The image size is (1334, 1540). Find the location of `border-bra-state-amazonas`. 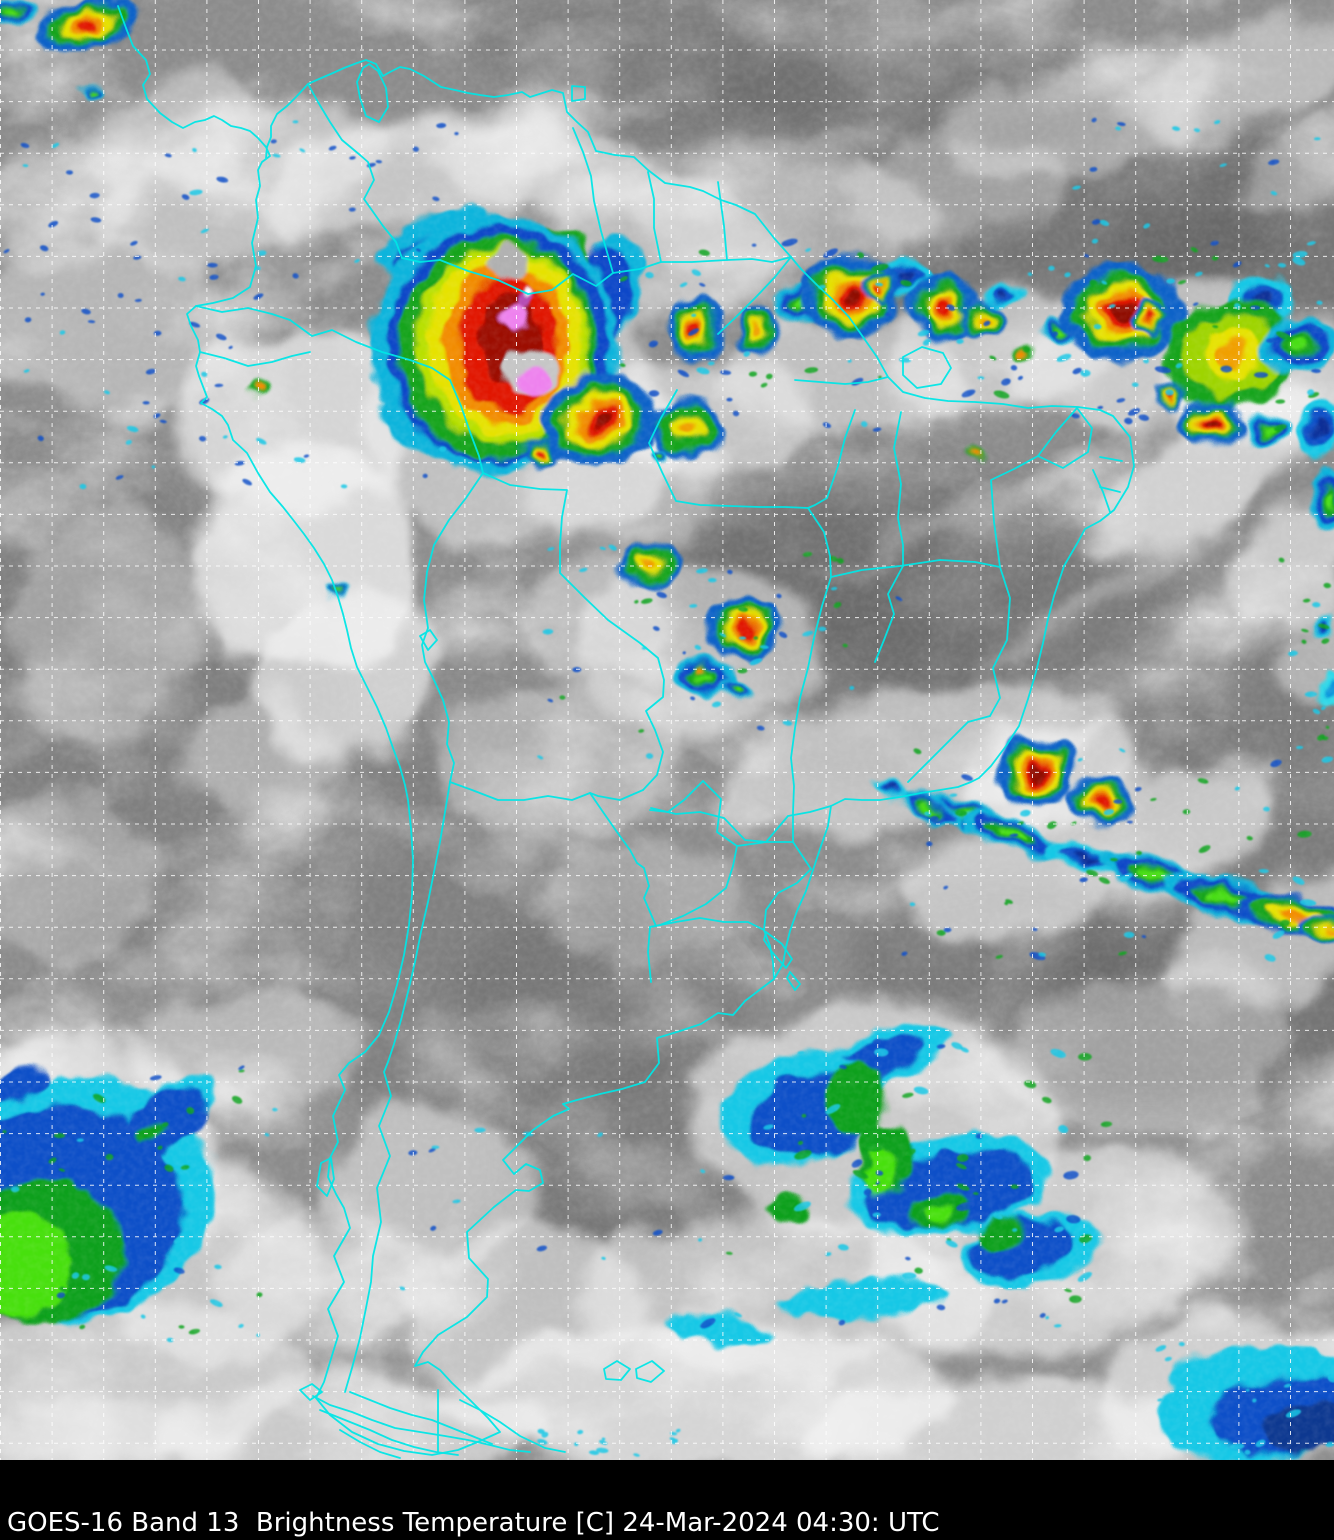

border-bra-state-amazonas is located at coordinates (728, 449).